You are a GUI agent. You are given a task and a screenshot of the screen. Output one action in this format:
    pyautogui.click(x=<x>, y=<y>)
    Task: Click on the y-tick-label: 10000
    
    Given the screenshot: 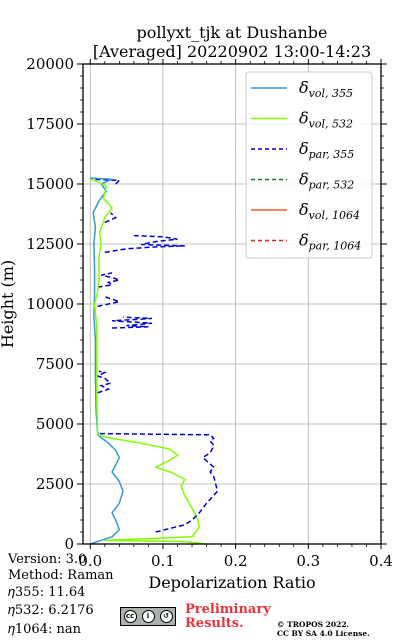 What is the action you would take?
    pyautogui.click(x=50, y=304)
    